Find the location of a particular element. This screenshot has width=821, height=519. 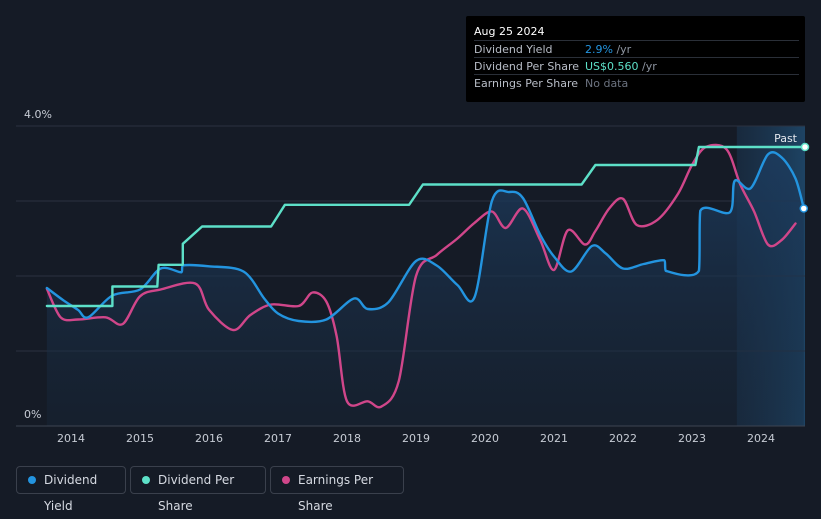

earnings-per-share-dot-icon is located at coordinates (286, 480).